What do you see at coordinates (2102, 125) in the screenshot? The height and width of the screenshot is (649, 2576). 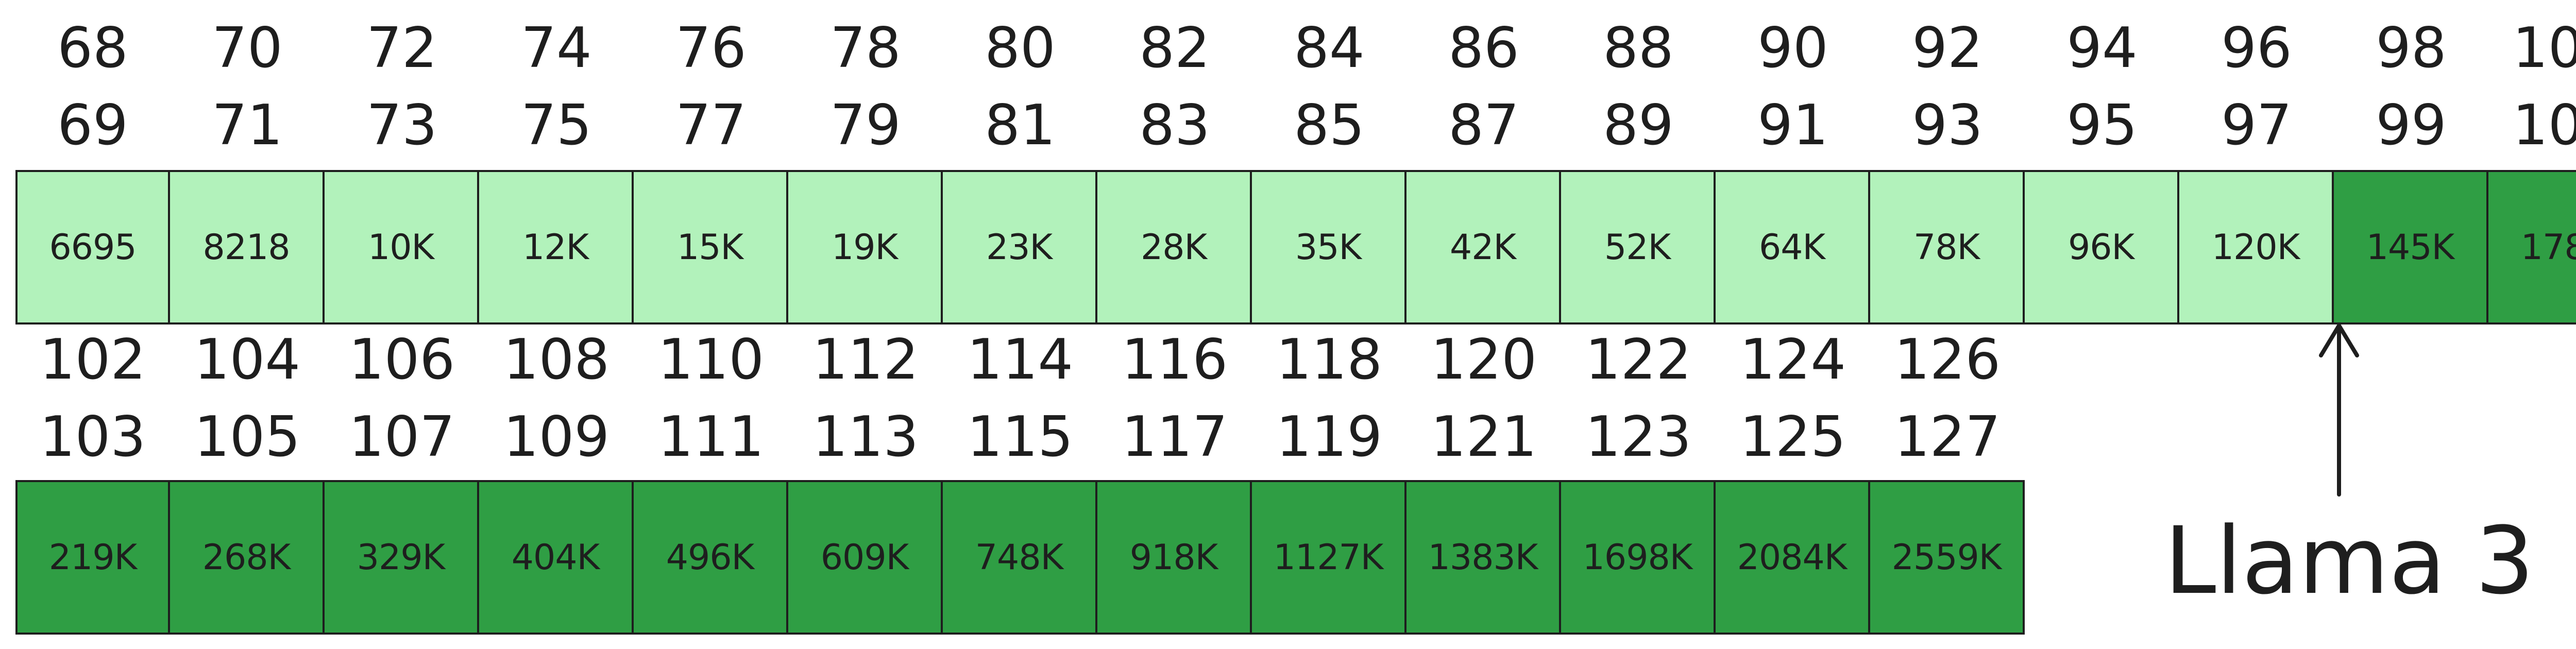 I see `range-end-label: 95` at bounding box center [2102, 125].